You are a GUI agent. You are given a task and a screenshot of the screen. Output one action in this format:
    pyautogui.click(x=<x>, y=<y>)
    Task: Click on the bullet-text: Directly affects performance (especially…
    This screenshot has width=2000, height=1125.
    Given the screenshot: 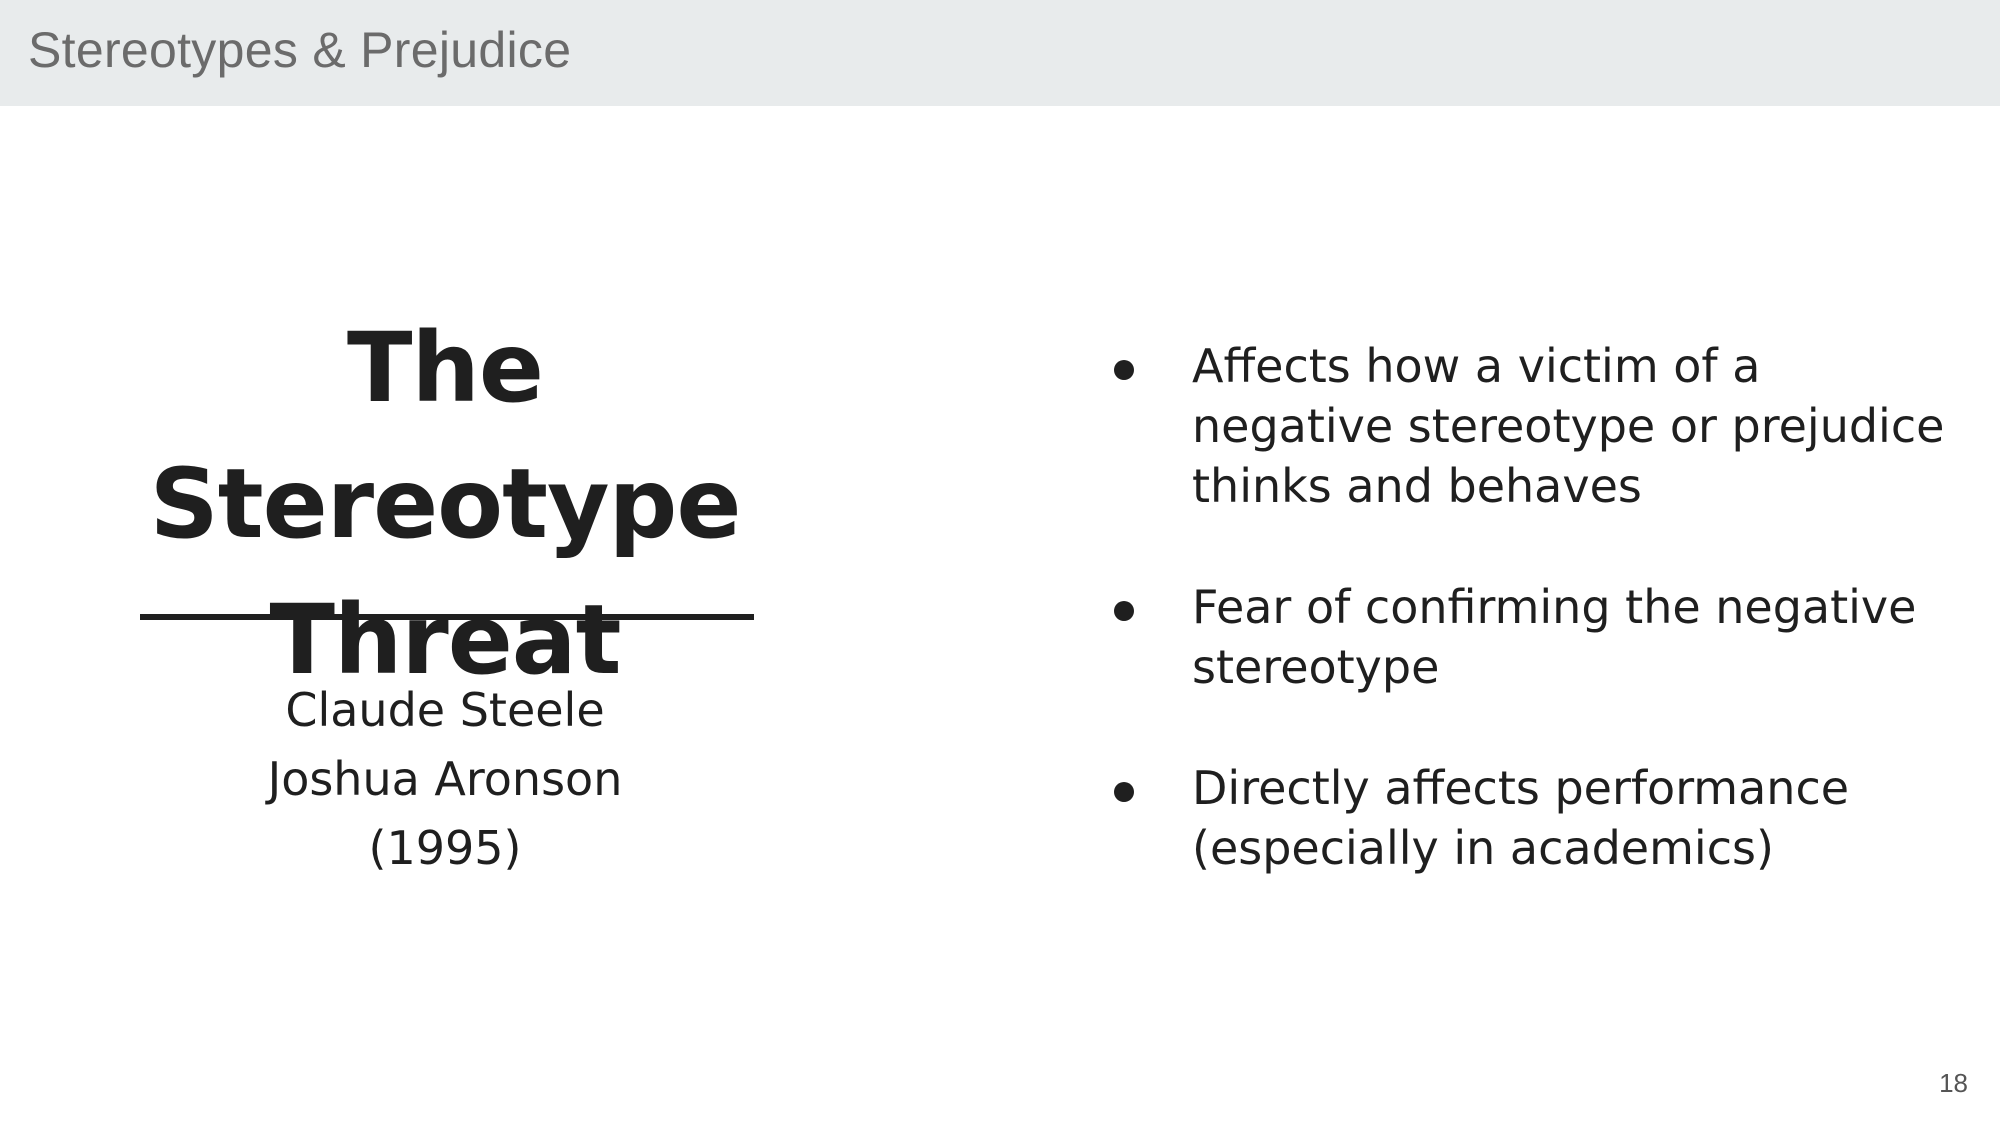 What is the action you would take?
    pyautogui.click(x=1521, y=818)
    